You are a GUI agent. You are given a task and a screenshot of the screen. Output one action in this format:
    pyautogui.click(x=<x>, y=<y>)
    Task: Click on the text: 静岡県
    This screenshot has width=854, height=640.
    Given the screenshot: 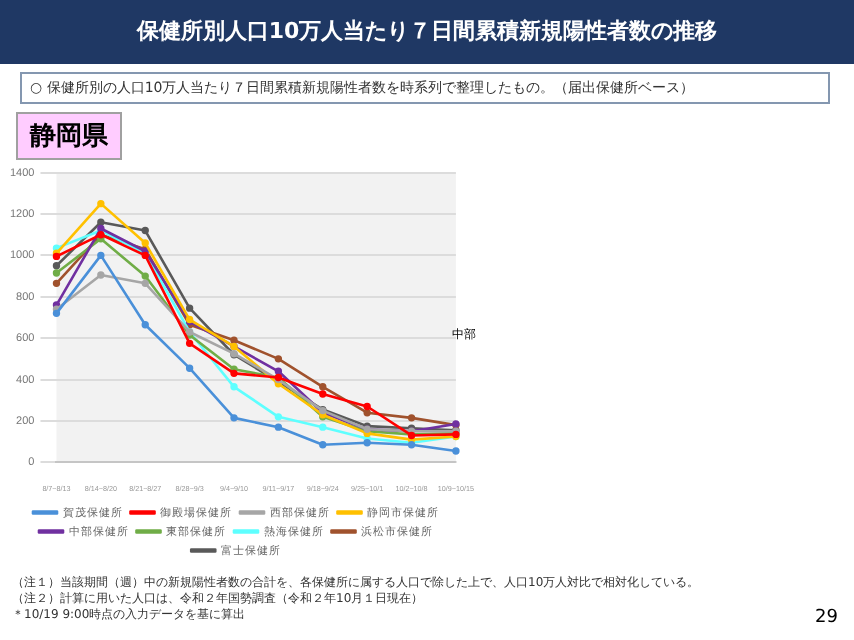 What is the action you would take?
    pyautogui.click(x=69, y=136)
    